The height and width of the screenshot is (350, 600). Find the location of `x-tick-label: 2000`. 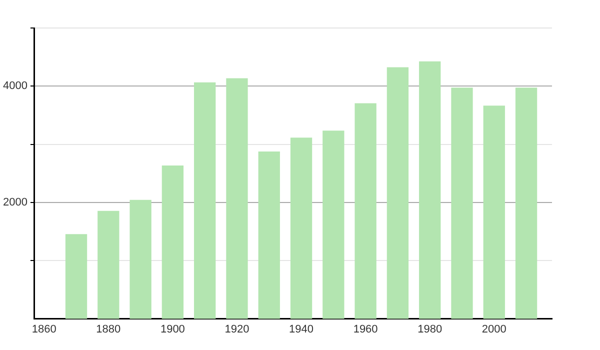

x-tick-label: 2000 is located at coordinates (494, 329).